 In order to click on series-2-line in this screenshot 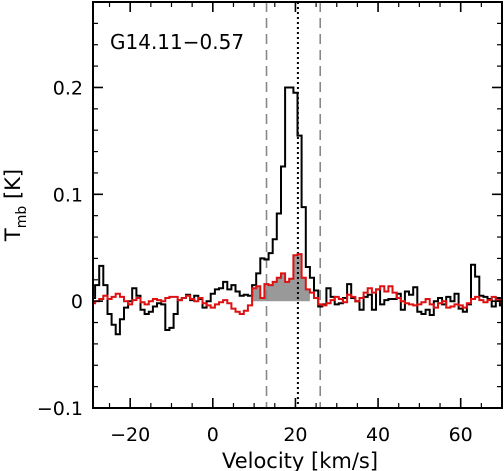, I will do `click(297, 284)`.